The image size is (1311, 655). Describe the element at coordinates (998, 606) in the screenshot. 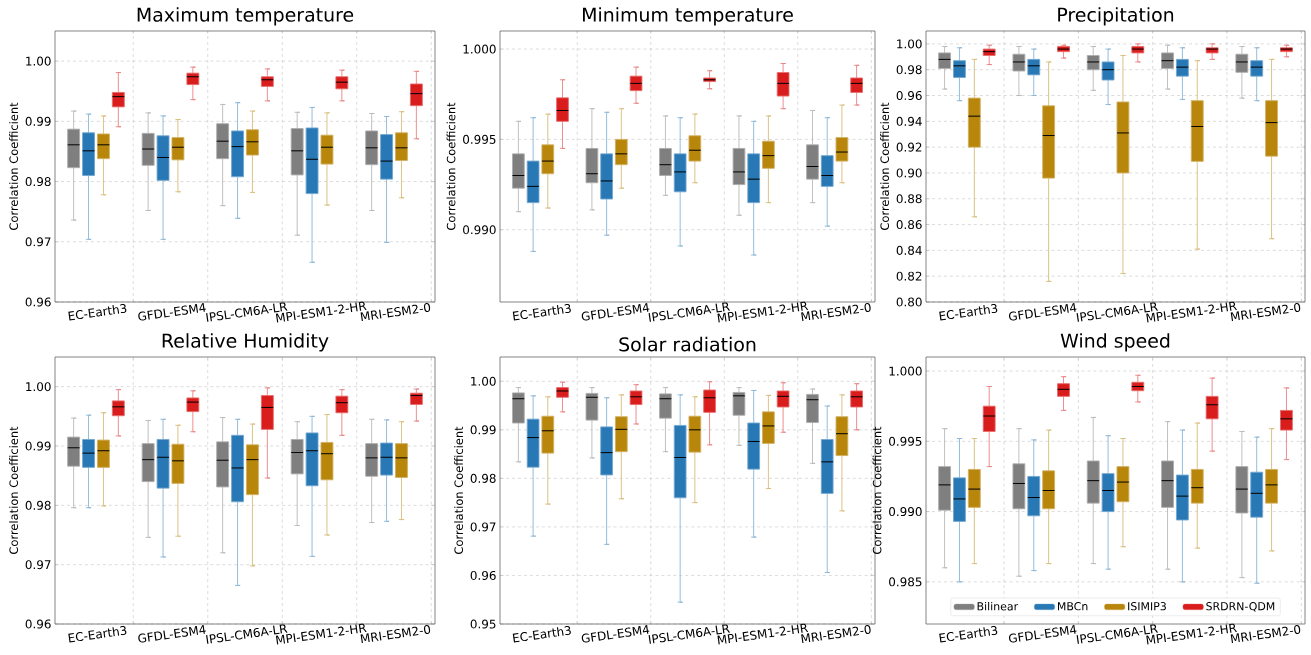

I see `legend-label: Bilinear` at that location.